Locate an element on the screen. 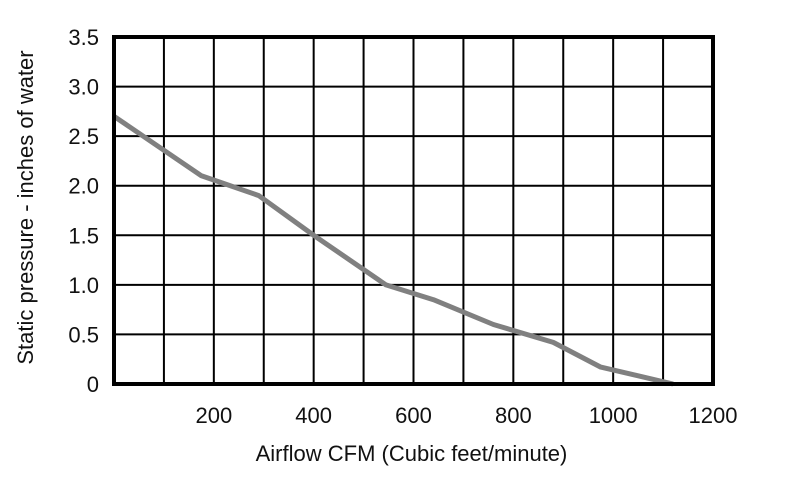  x-tick-label: 600 is located at coordinates (413, 415).